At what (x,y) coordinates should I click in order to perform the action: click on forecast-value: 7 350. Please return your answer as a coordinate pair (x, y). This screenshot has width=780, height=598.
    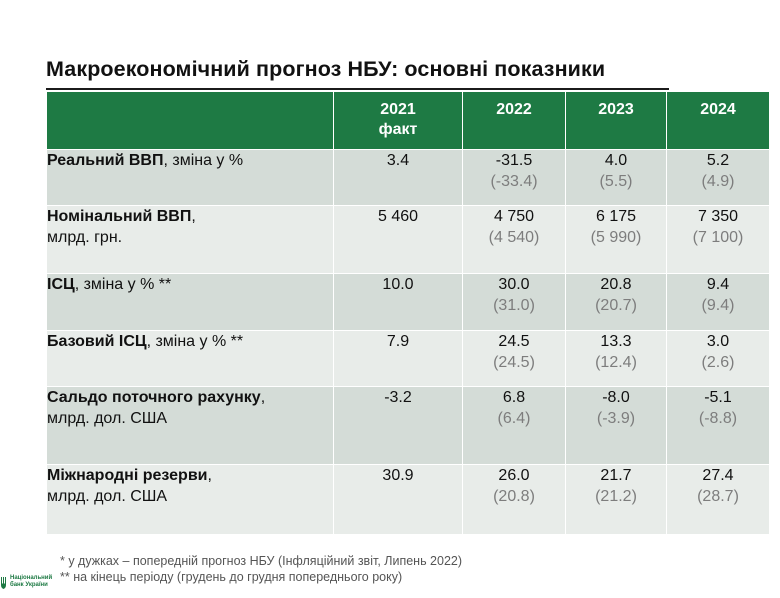
    Looking at the image, I should click on (718, 216).